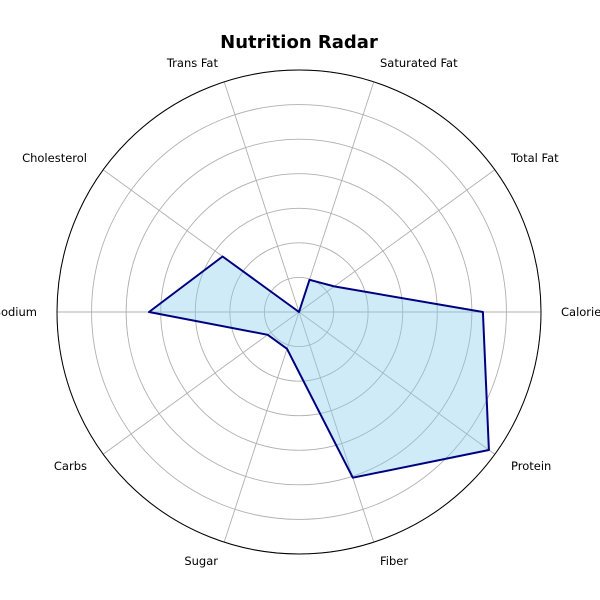  I want to click on axis-label: Saturated Fat, so click(419, 63).